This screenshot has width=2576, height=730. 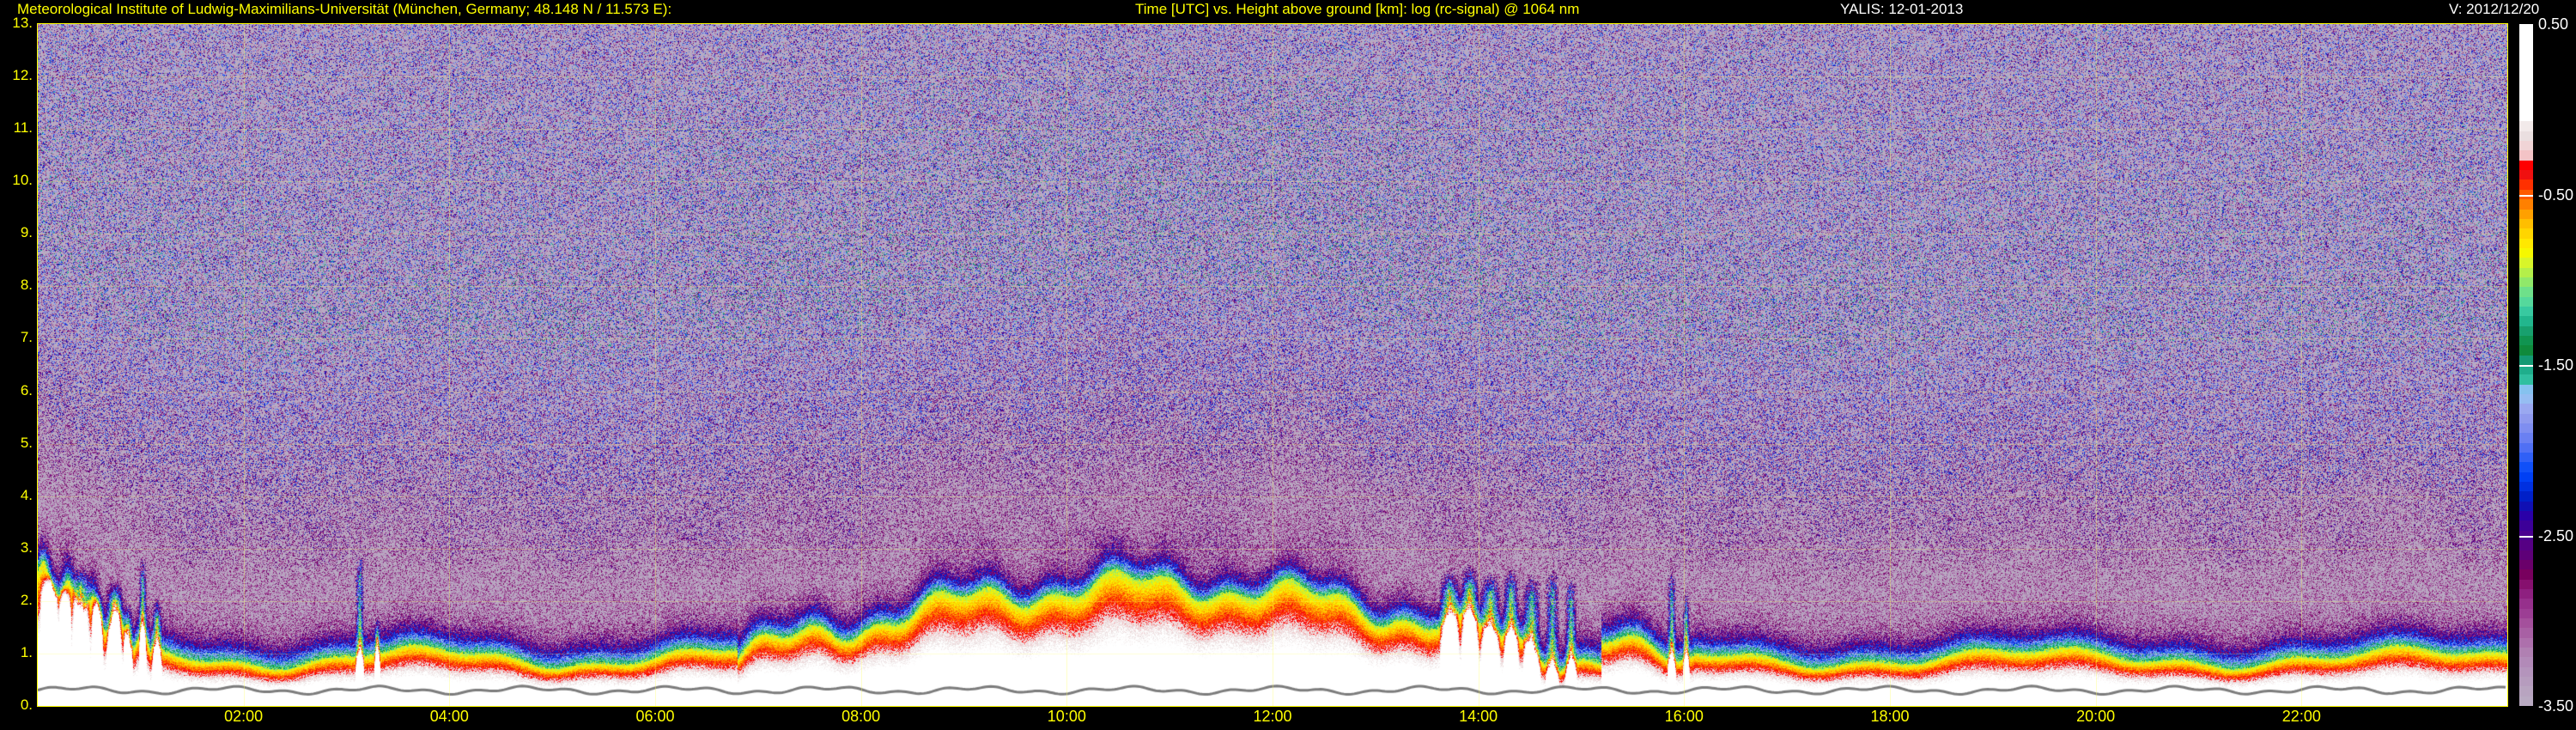 I want to click on colorbar-gradient, so click(x=2526, y=365).